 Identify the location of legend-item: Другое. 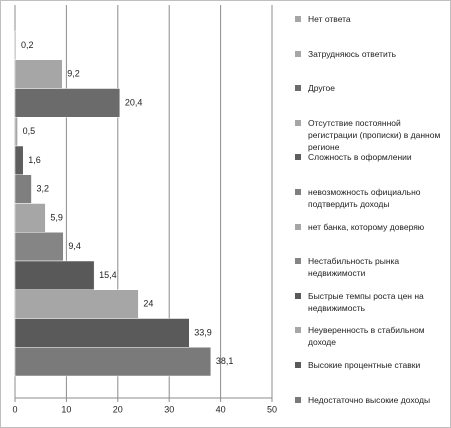
(370, 88).